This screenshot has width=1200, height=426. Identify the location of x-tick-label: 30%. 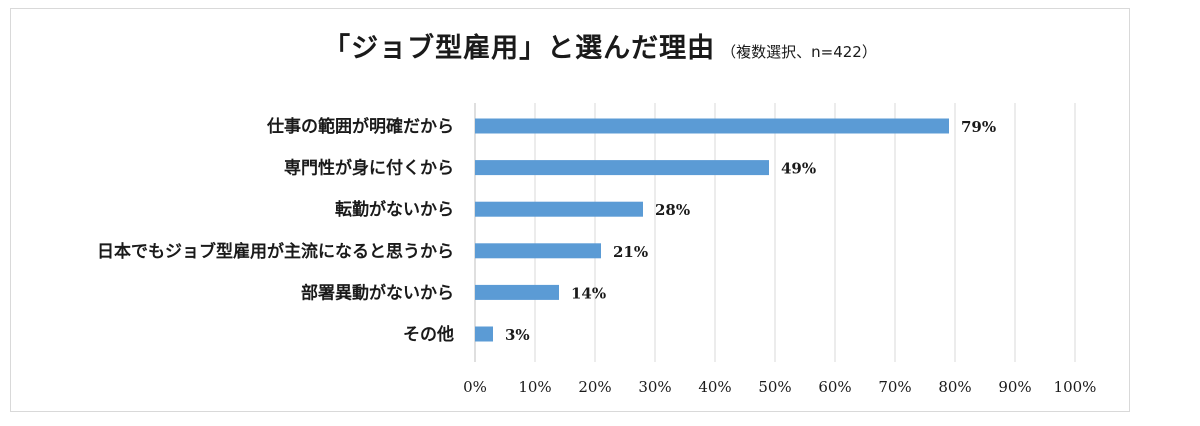
(654, 387).